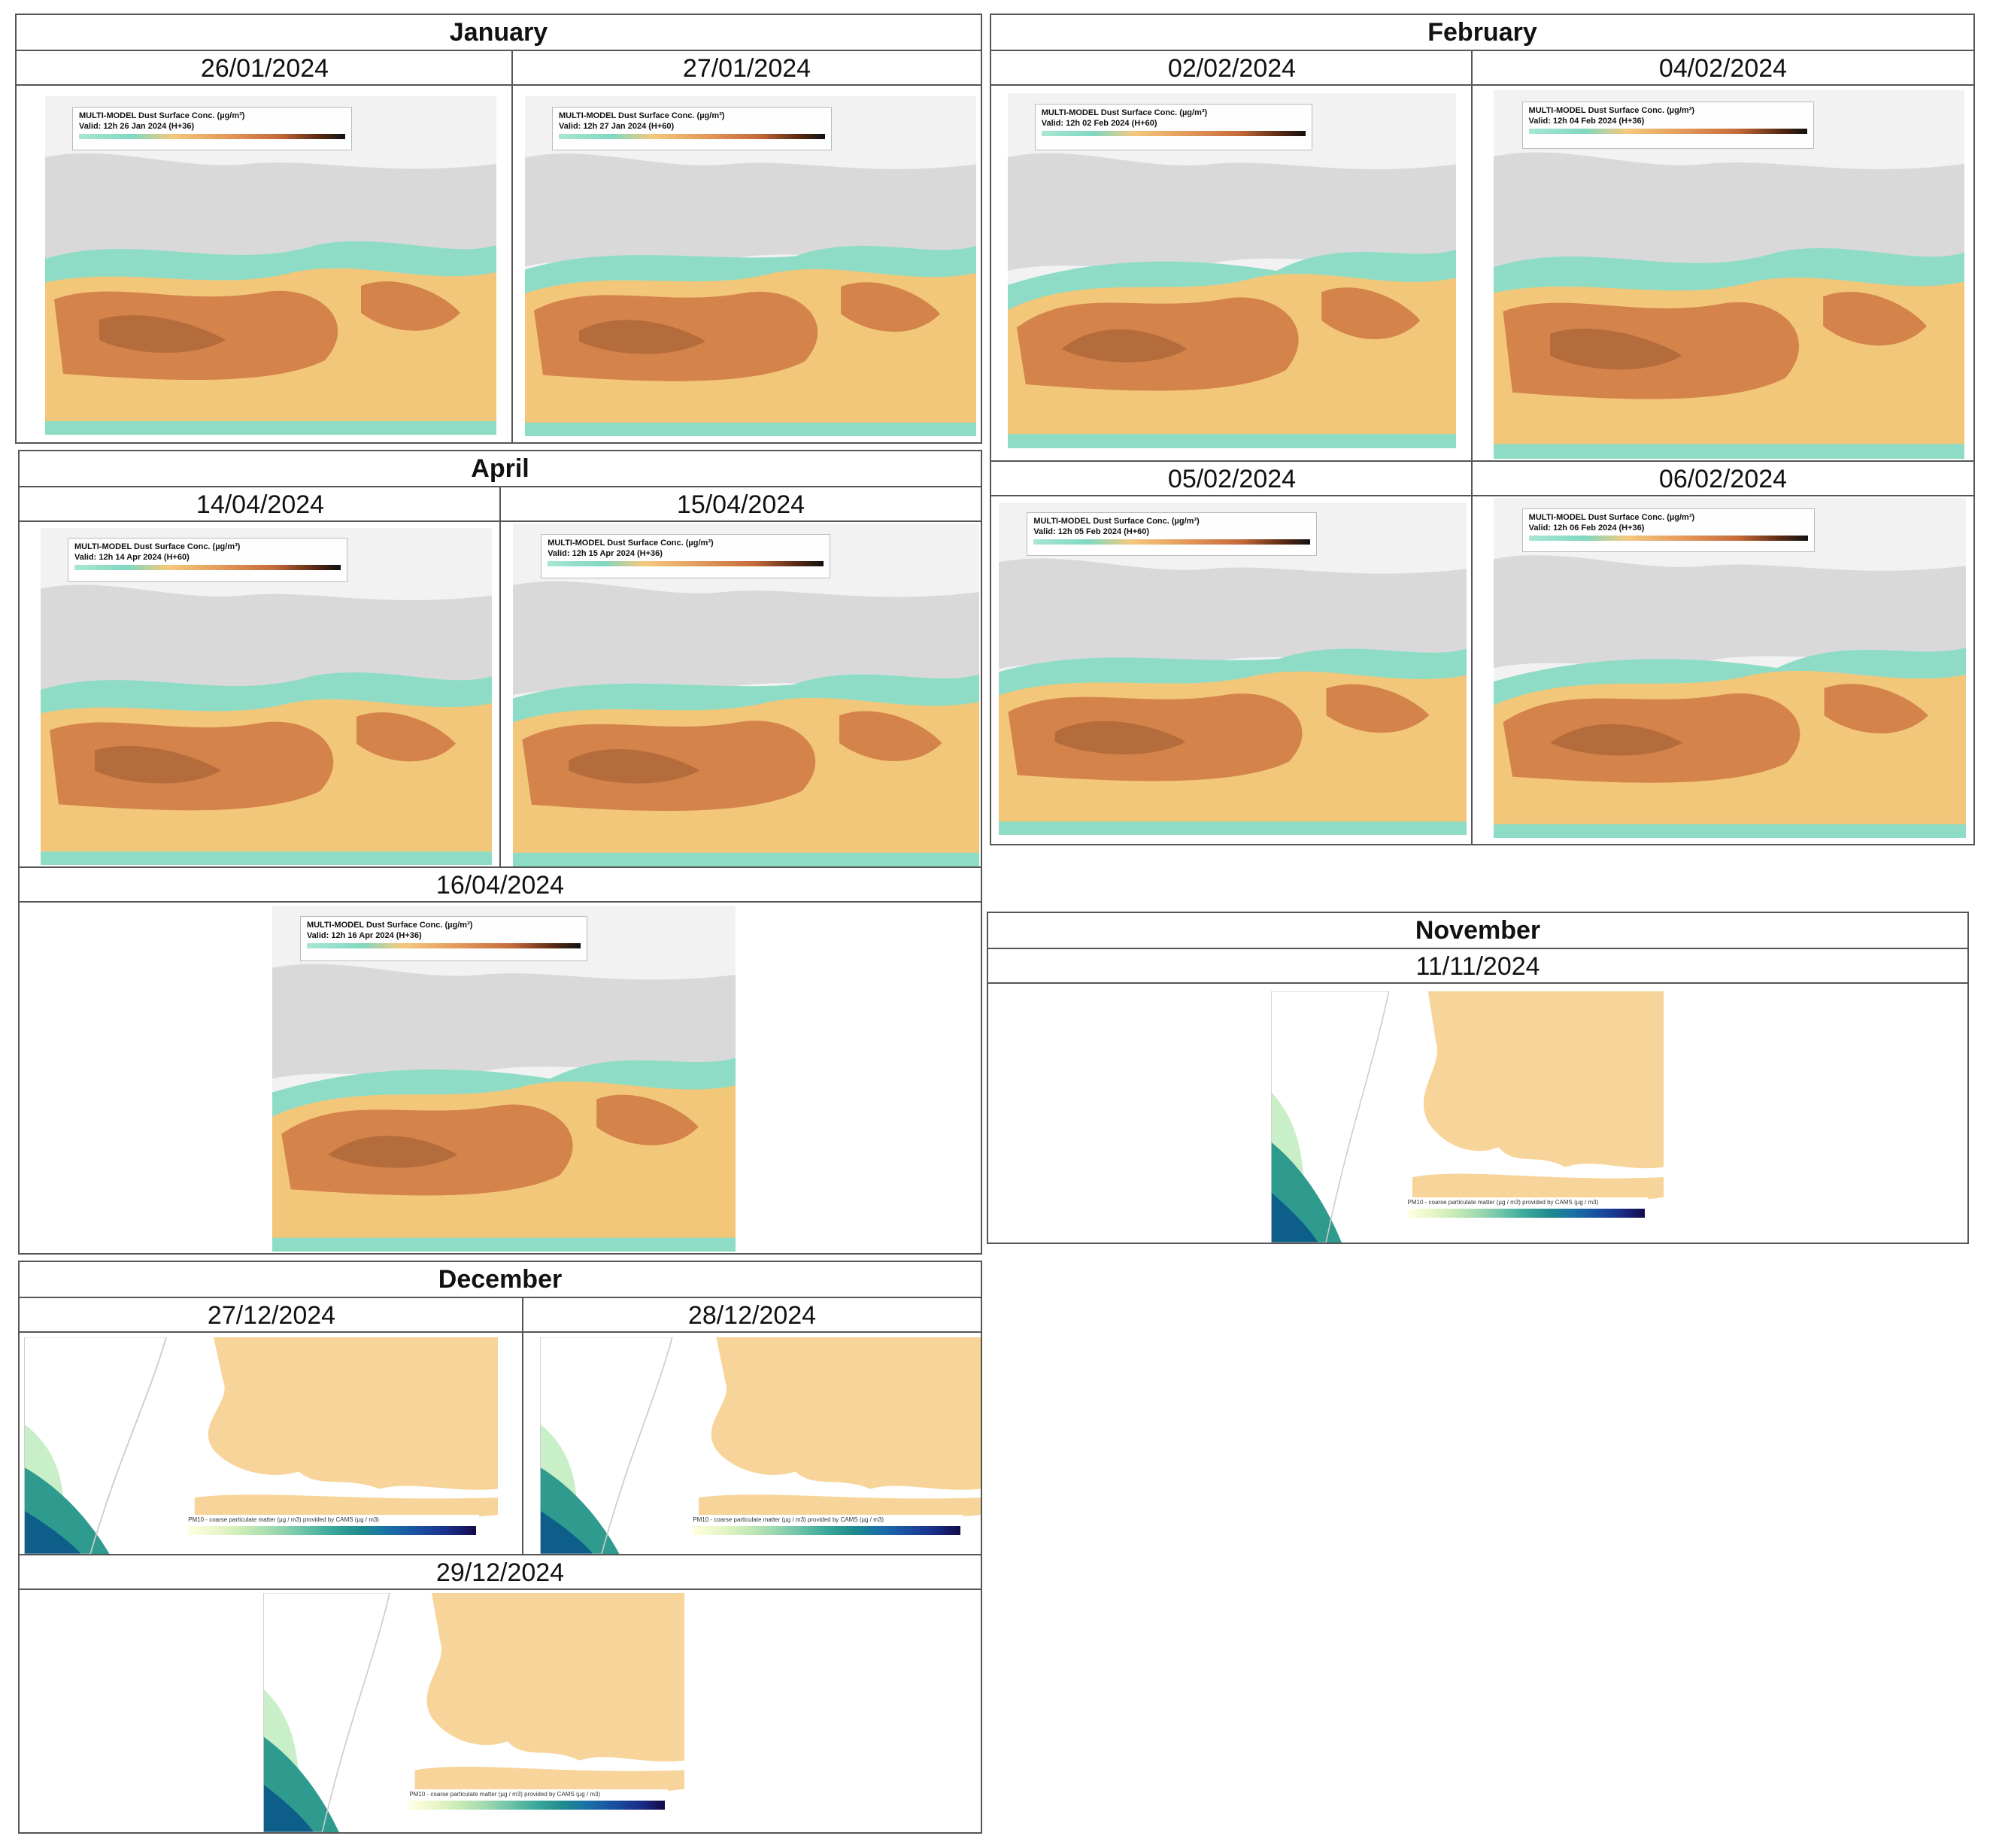 The height and width of the screenshot is (1848, 1990). I want to click on date-label: 11/11/2024, so click(1478, 966).